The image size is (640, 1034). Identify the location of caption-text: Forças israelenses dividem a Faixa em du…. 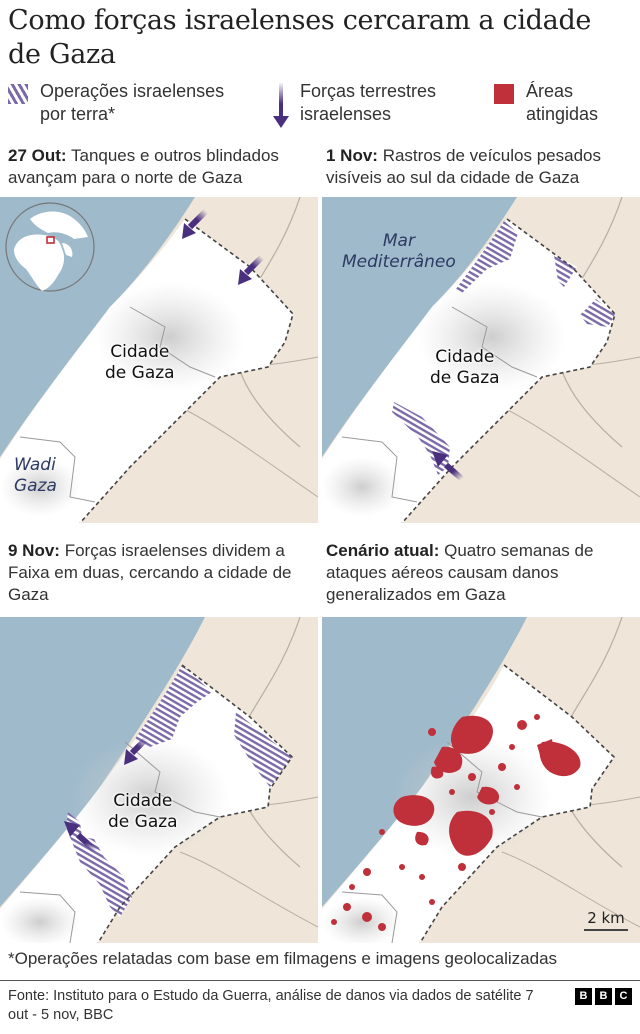
(150, 572).